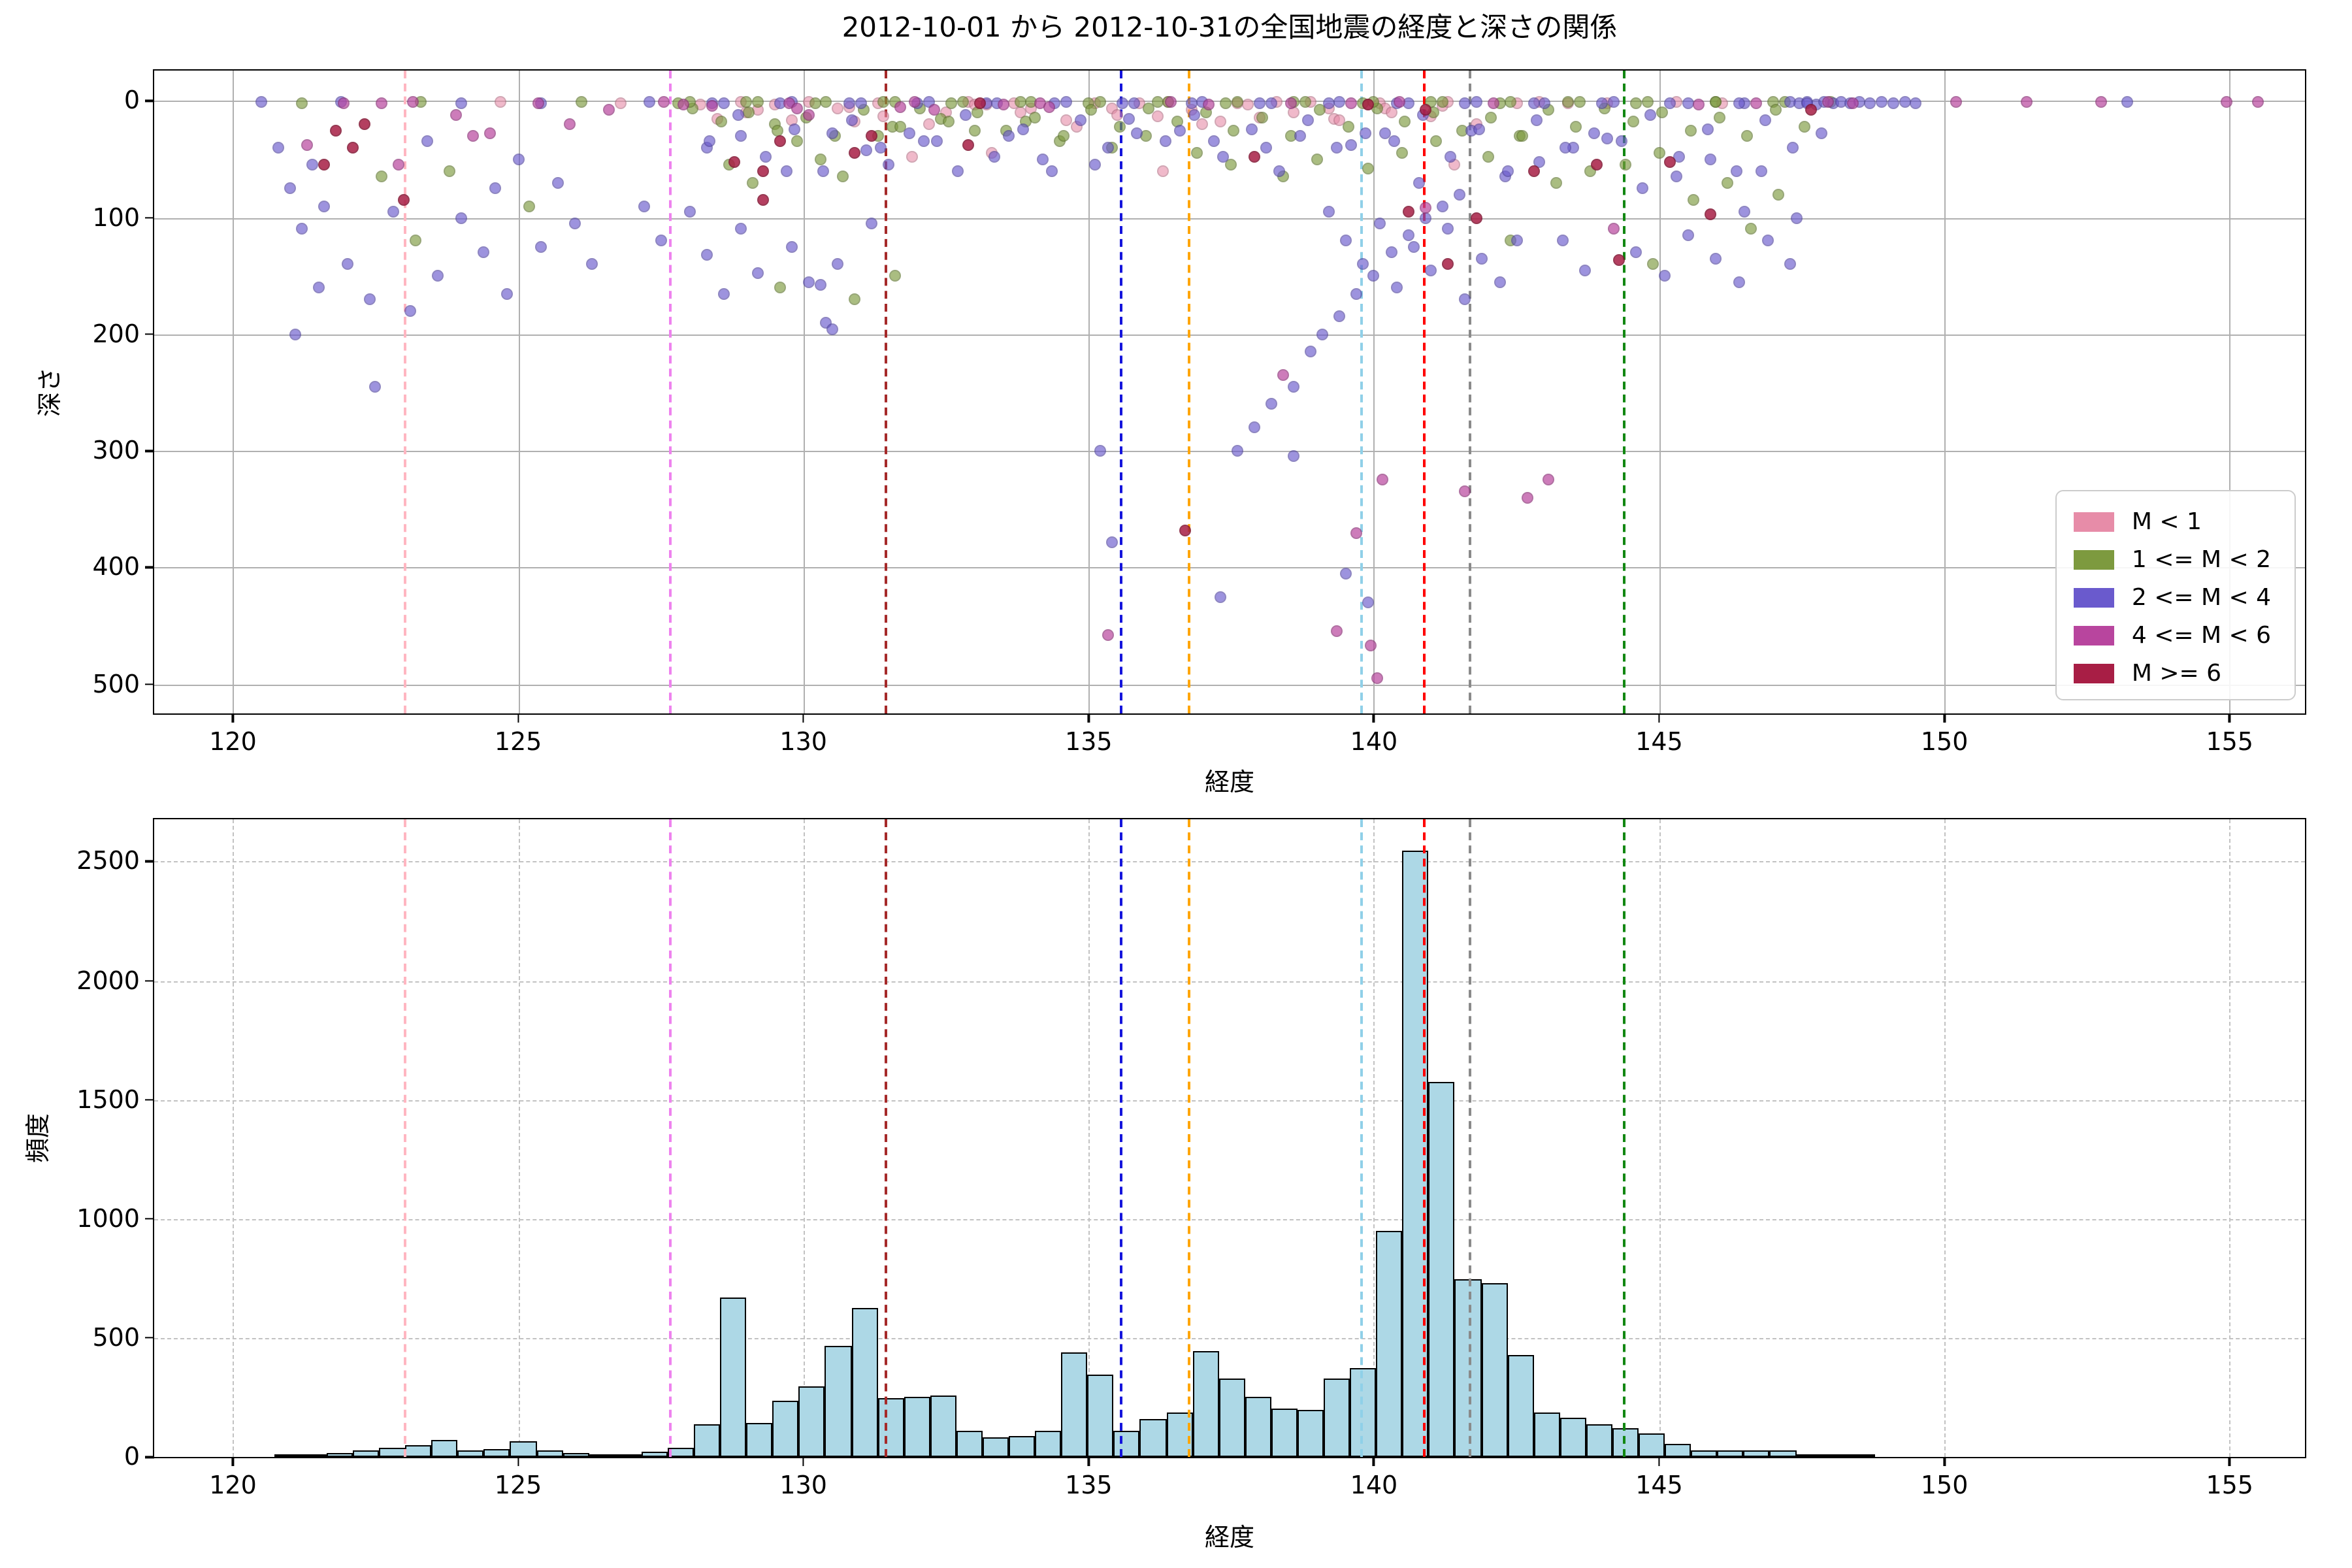  I want to click on x-tick-label: 125, so click(518, 1485).